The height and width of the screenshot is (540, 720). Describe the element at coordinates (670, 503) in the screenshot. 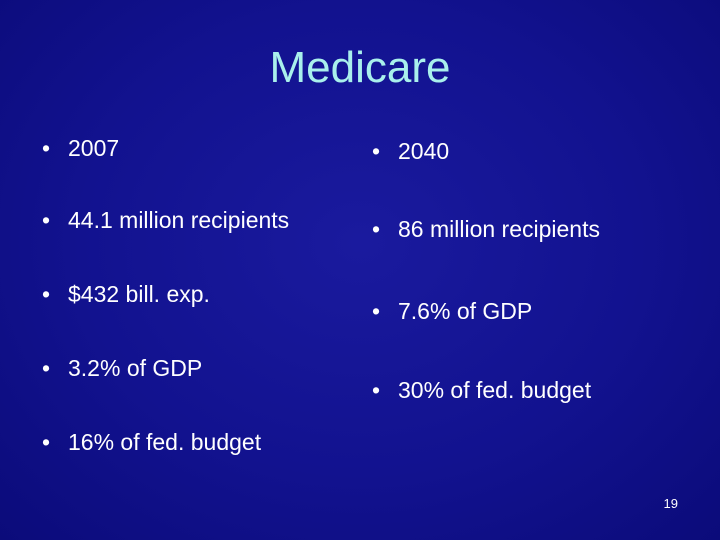

I see `page-number: 19` at that location.